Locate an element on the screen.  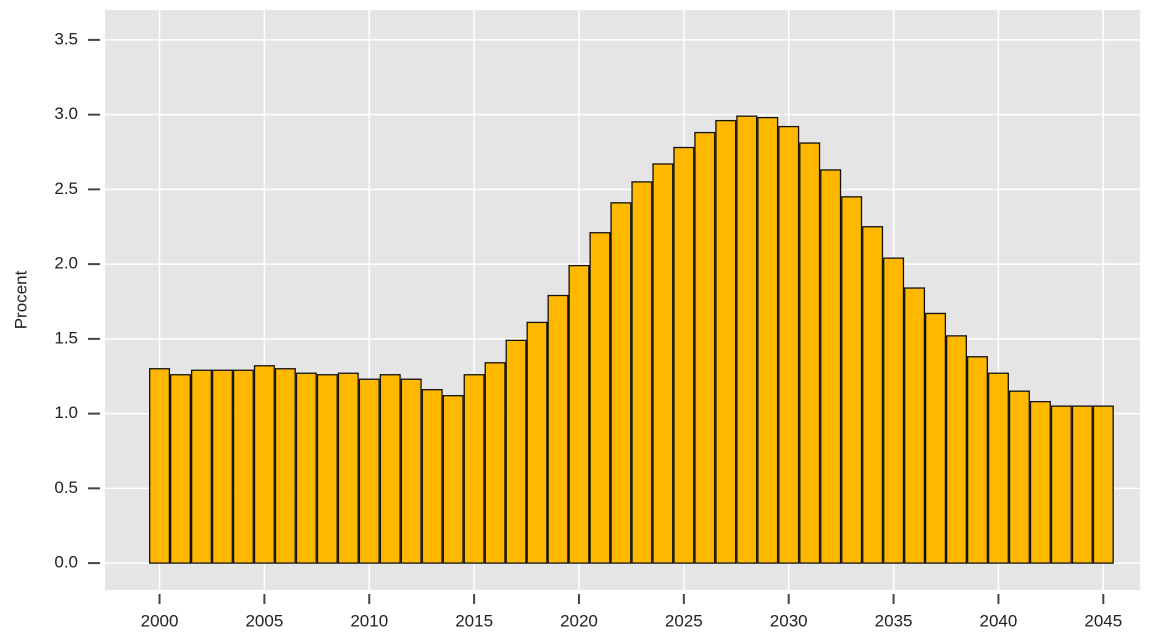
x-tick-label: 2030 is located at coordinates (789, 620).